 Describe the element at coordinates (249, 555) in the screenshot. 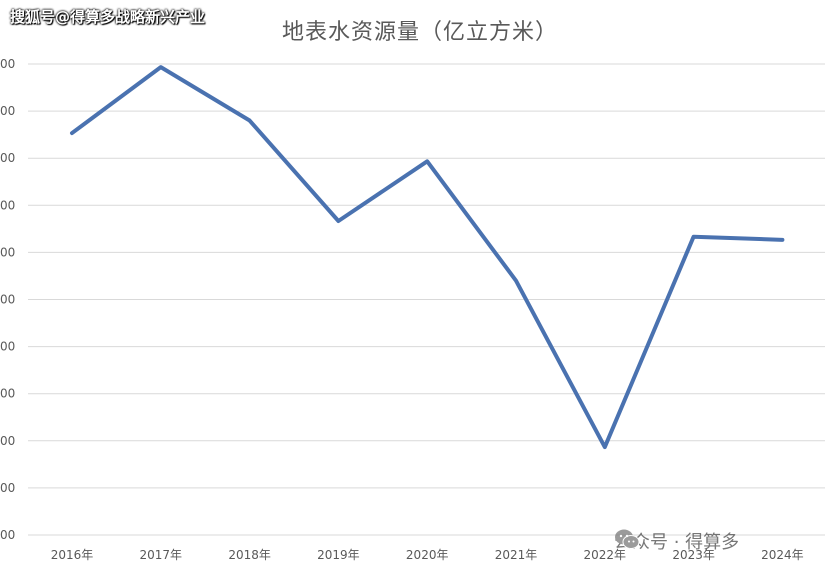

I see `x-tick-label: 2018年` at that location.